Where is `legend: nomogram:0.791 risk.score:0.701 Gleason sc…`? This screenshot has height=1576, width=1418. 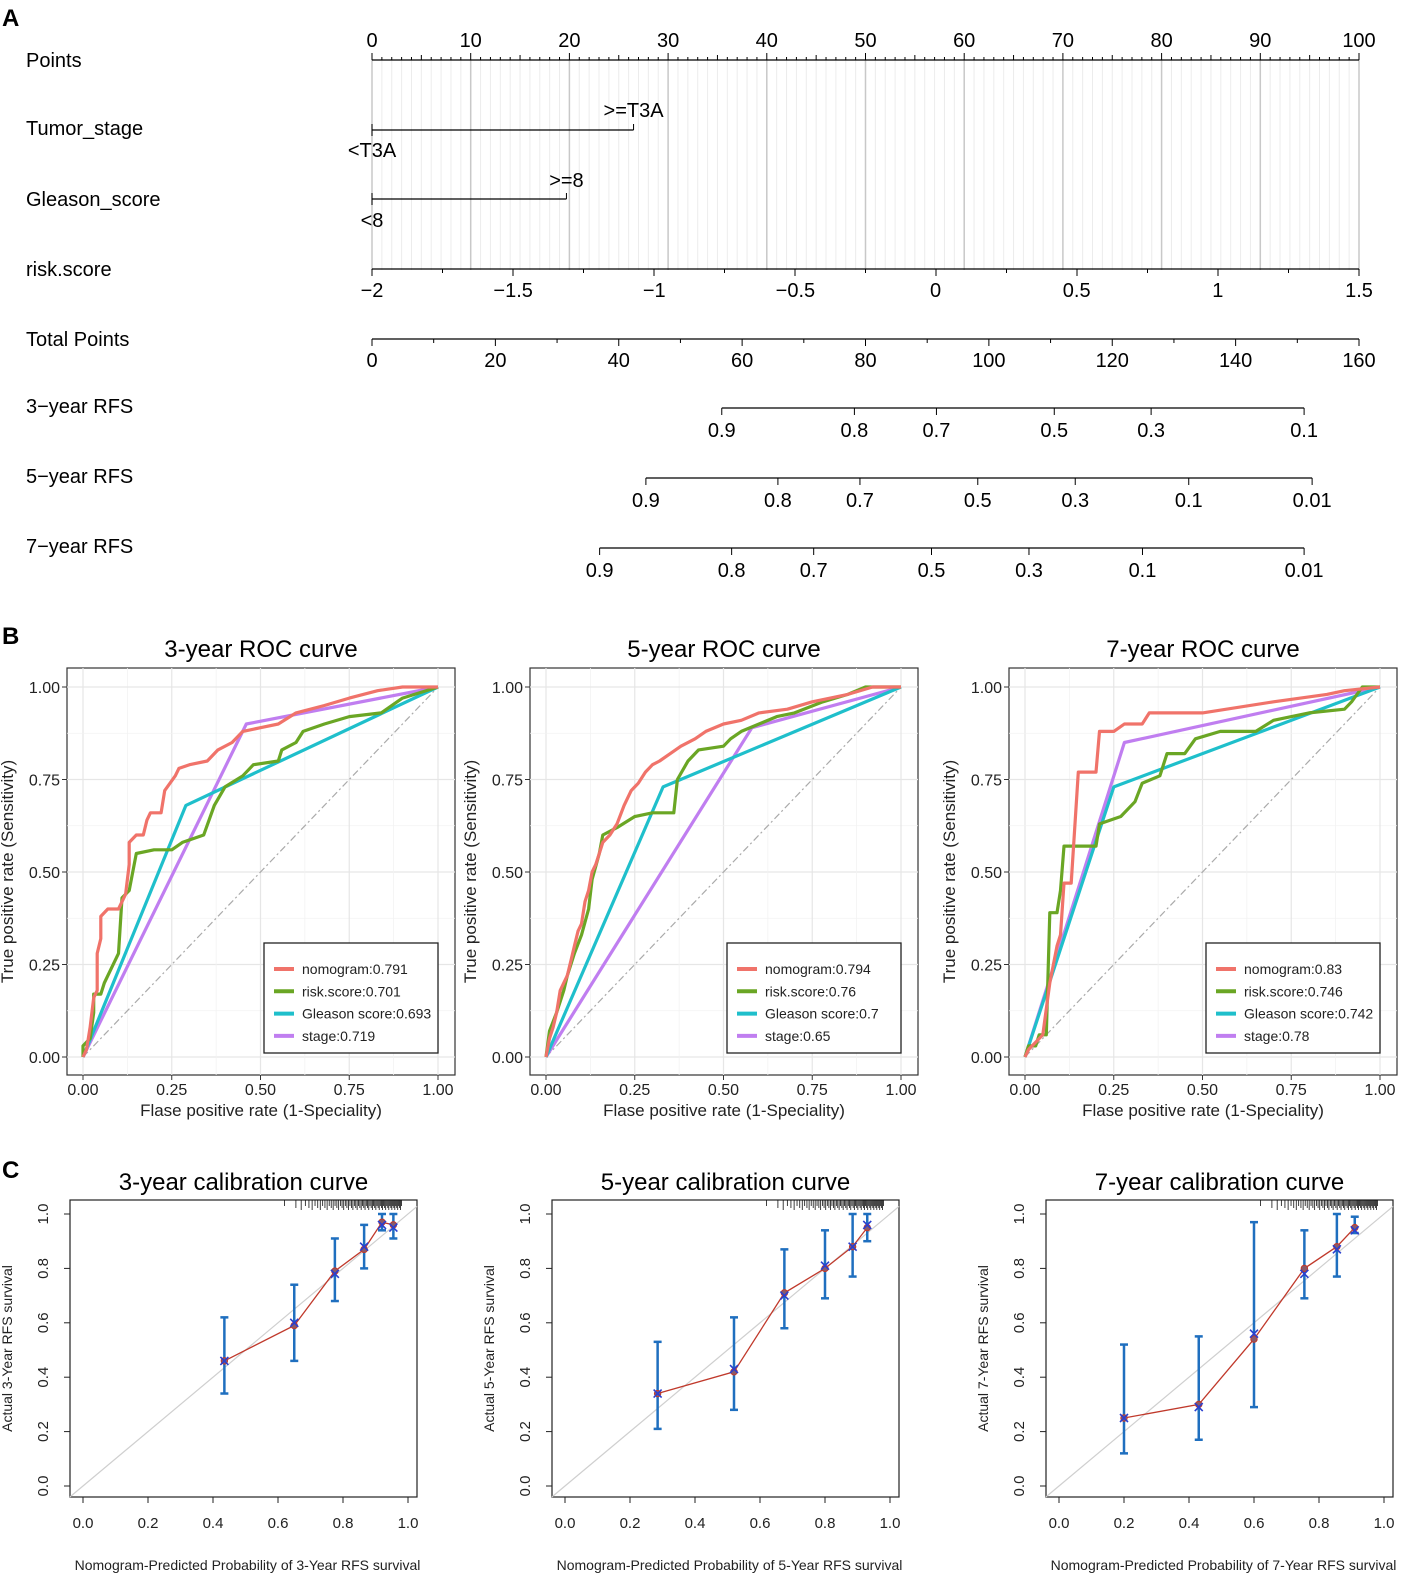
legend: nomogram:0.791 risk.score:0.701 Gleason sc… is located at coordinates (351, 998).